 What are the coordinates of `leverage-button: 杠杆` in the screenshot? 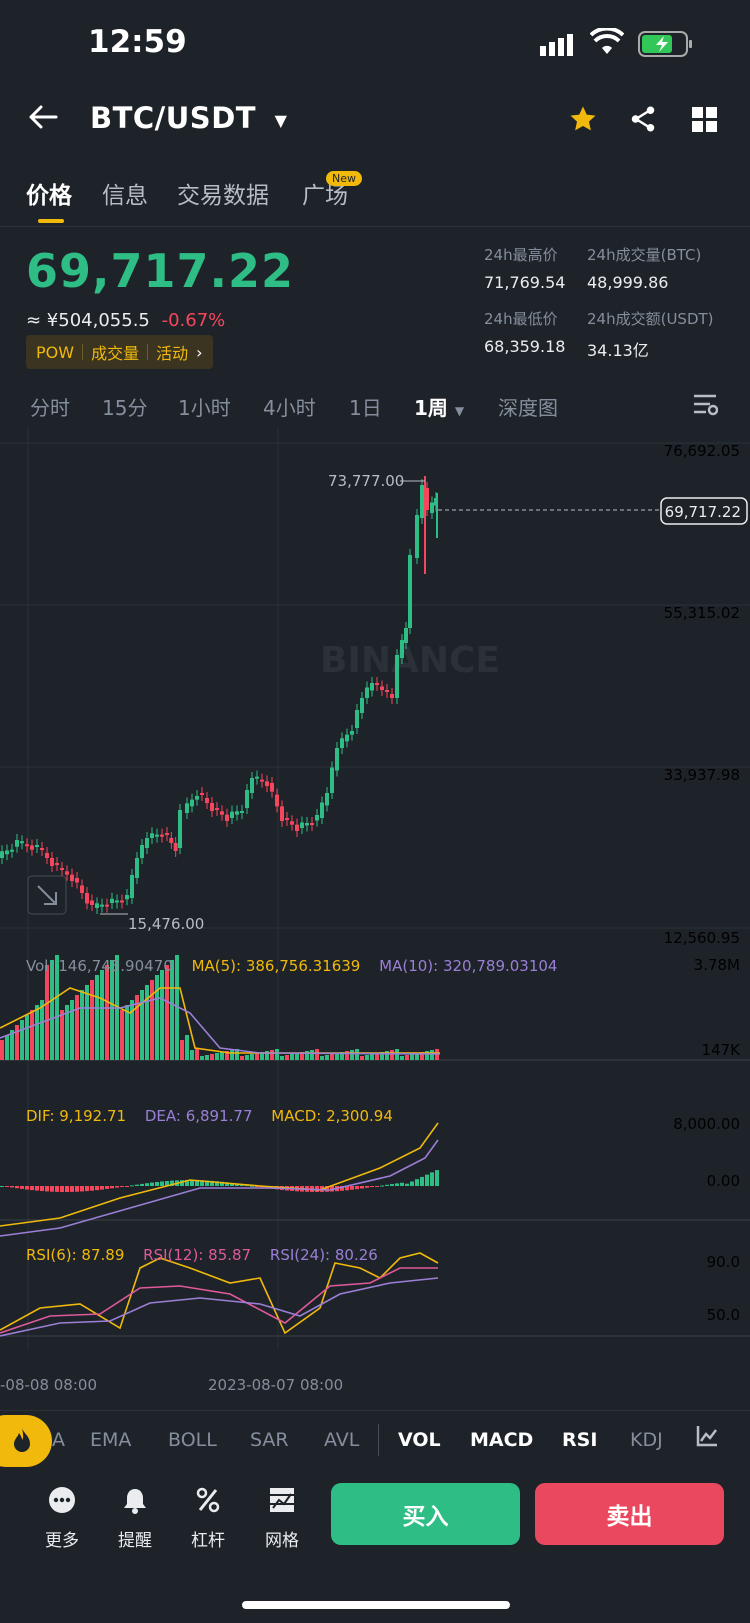 It's located at (208, 1518).